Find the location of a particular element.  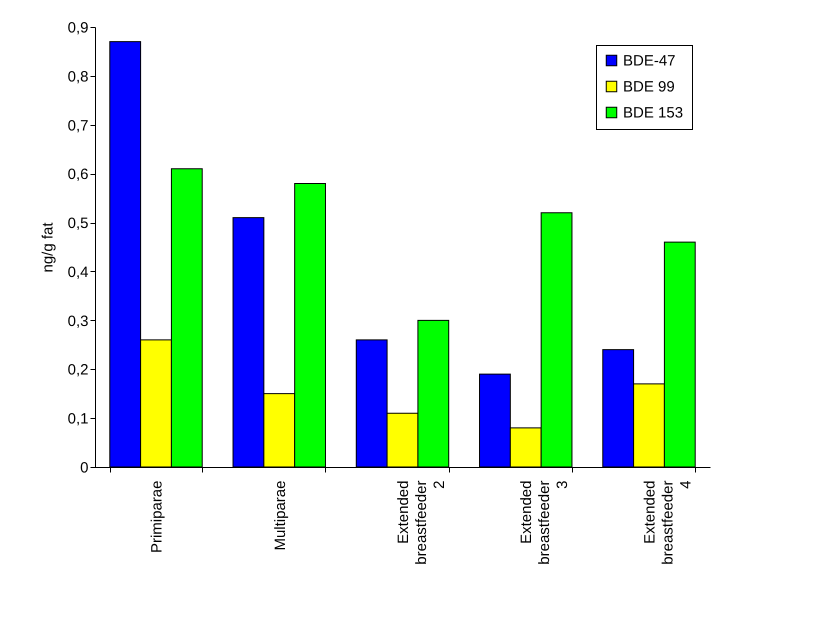

y-tick-label: 0 is located at coordinates (84, 468).